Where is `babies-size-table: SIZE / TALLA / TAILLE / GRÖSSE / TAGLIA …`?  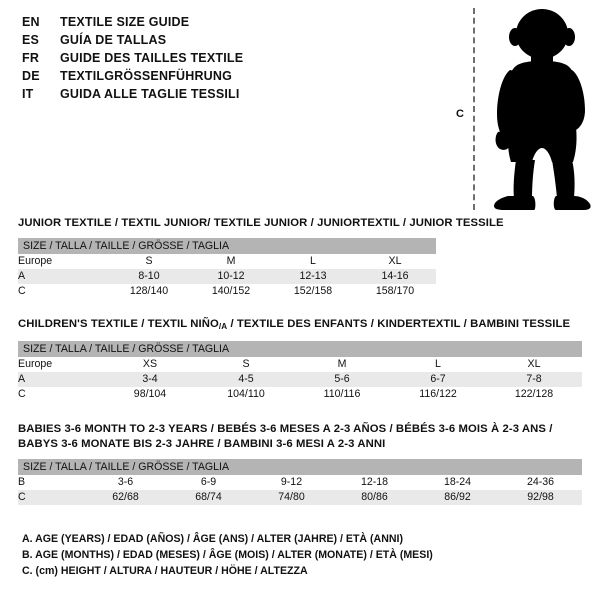 babies-size-table: SIZE / TALLA / TAILLE / GRÖSSE / TAGLIA … is located at coordinates (300, 482).